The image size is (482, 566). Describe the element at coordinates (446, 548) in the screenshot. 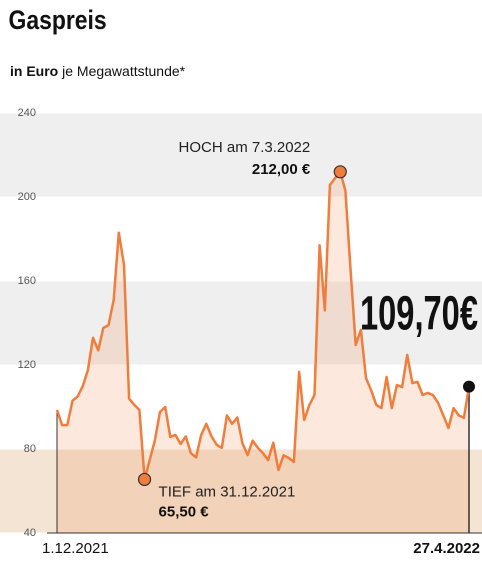

I see `x-tick-label: 27.4.2022` at that location.